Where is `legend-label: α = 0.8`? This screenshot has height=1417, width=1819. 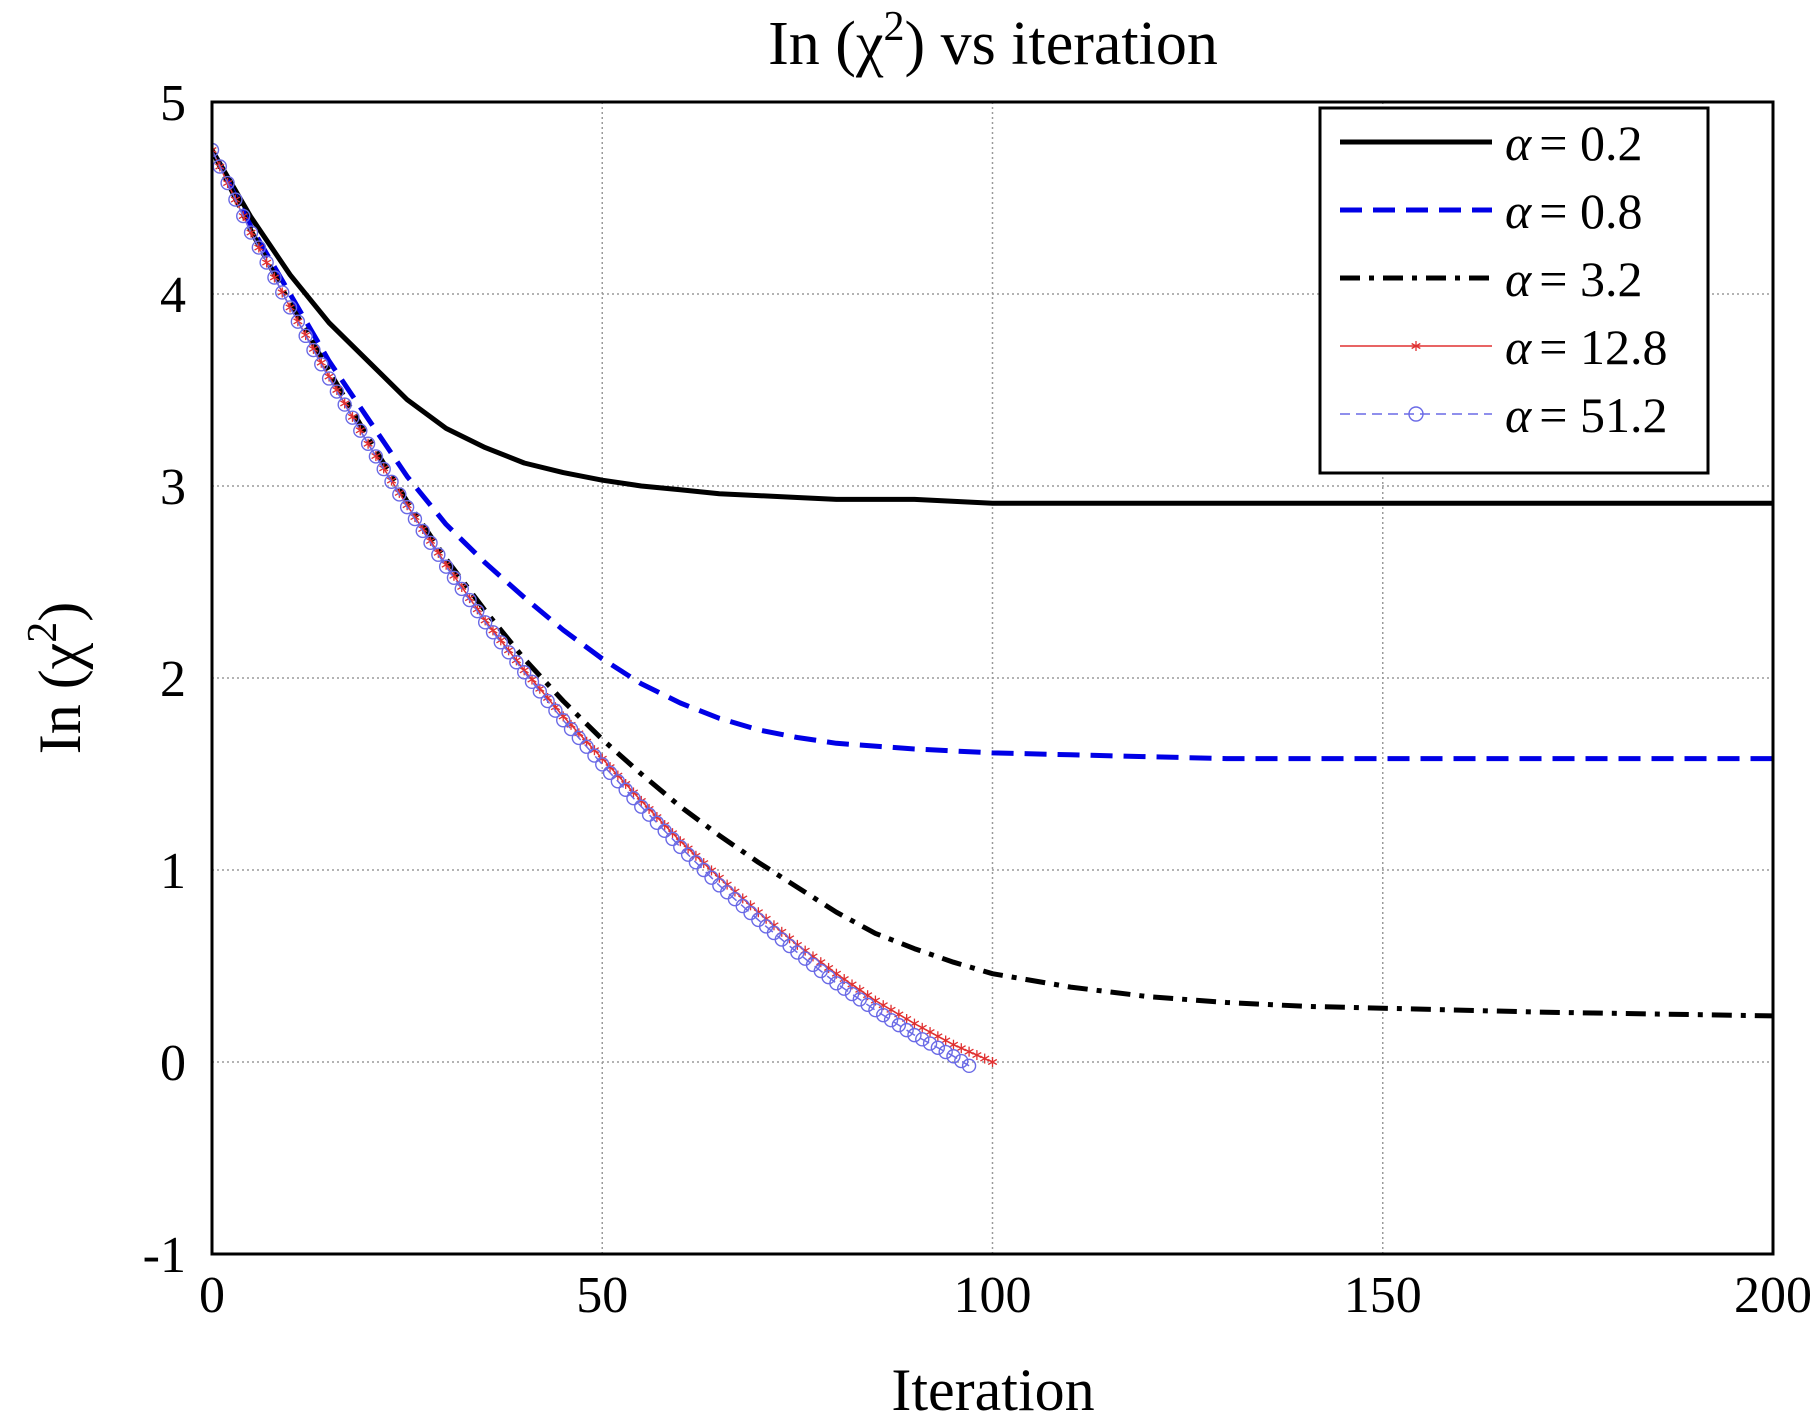 legend-label: α = 0.8 is located at coordinates (1573, 211).